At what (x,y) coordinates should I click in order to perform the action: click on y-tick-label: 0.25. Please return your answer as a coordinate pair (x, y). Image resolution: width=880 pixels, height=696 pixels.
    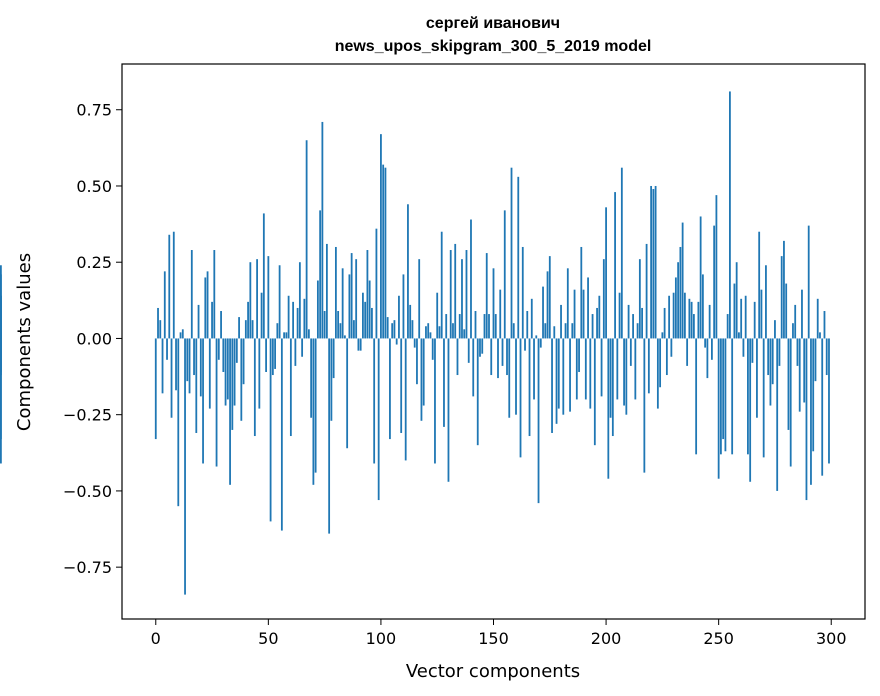
    Looking at the image, I should click on (94, 262).